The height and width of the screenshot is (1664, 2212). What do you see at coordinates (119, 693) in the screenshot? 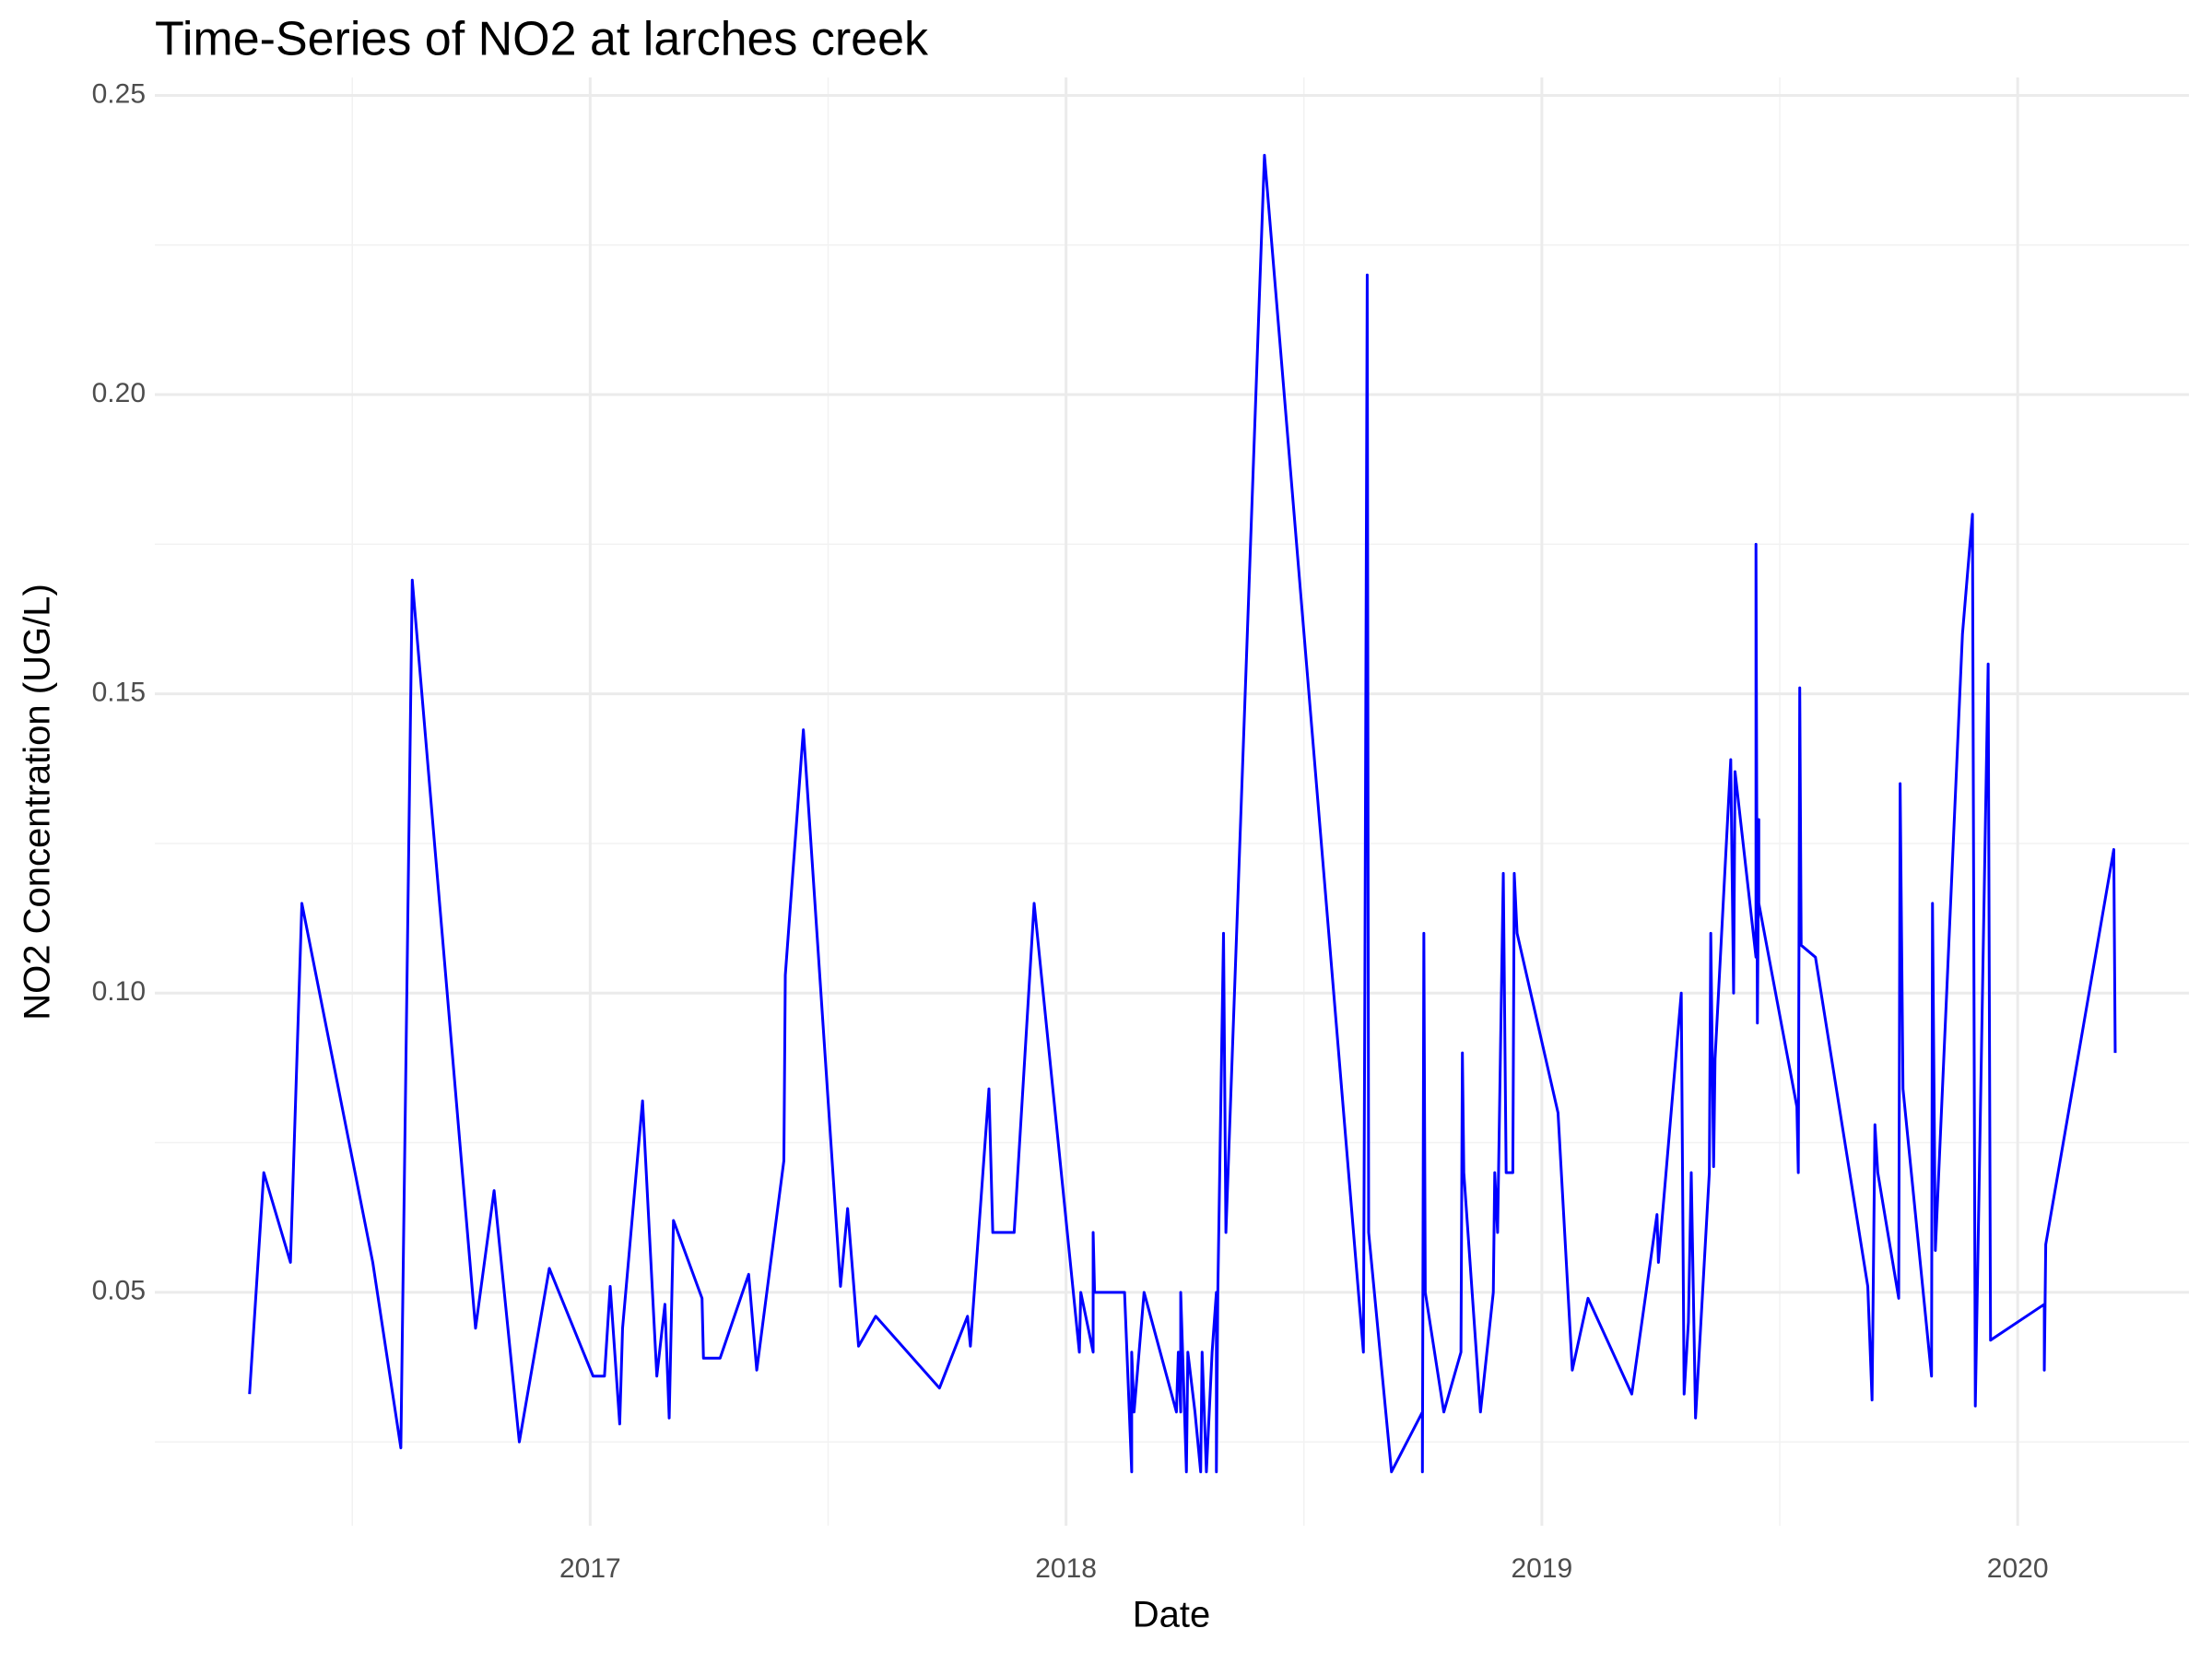
I see `y-tick-label: 0.15` at bounding box center [119, 693].